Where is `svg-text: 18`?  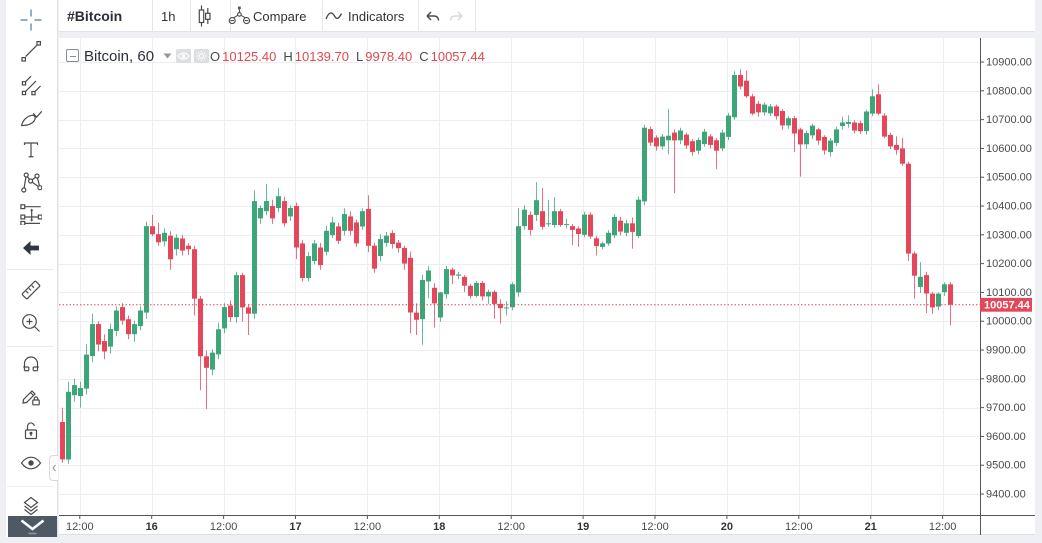
svg-text: 18 is located at coordinates (439, 527).